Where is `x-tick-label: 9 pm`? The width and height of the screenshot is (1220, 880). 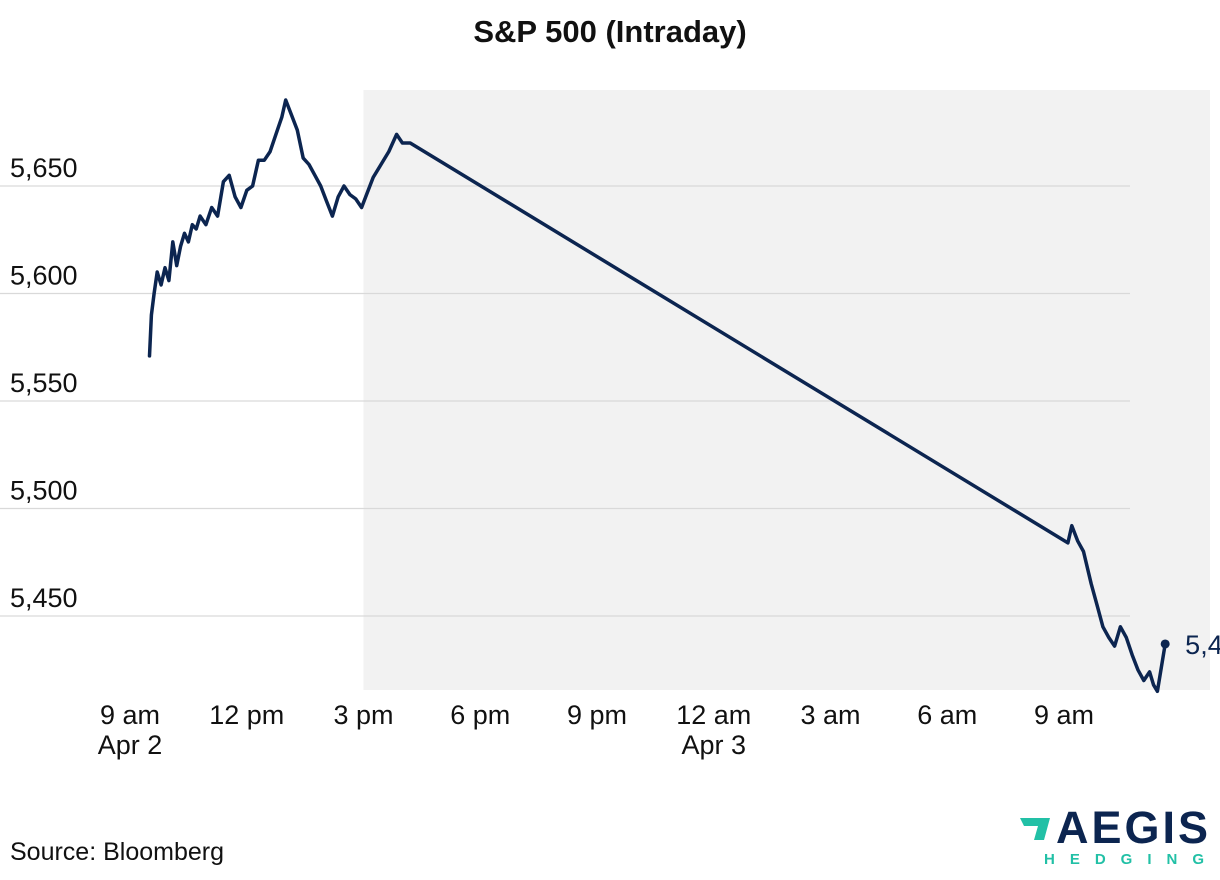 x-tick-label: 9 pm is located at coordinates (597, 715).